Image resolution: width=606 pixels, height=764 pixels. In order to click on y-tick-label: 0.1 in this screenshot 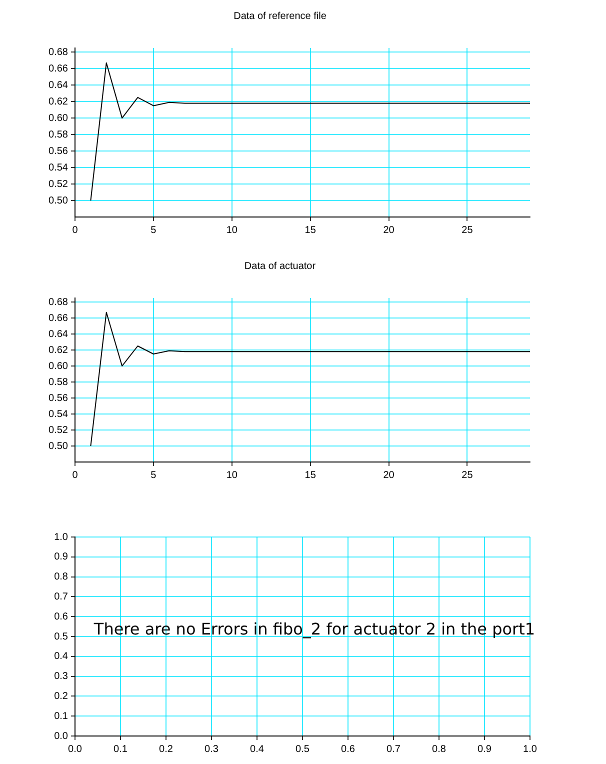, I will do `click(61, 716)`.